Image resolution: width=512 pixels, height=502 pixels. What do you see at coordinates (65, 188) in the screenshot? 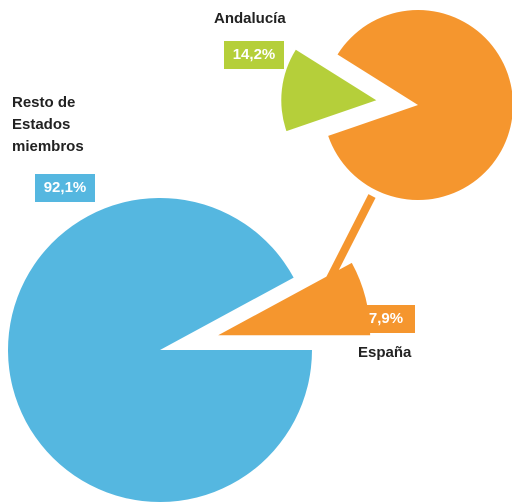
I see `value-label: 92,1%` at bounding box center [65, 188].